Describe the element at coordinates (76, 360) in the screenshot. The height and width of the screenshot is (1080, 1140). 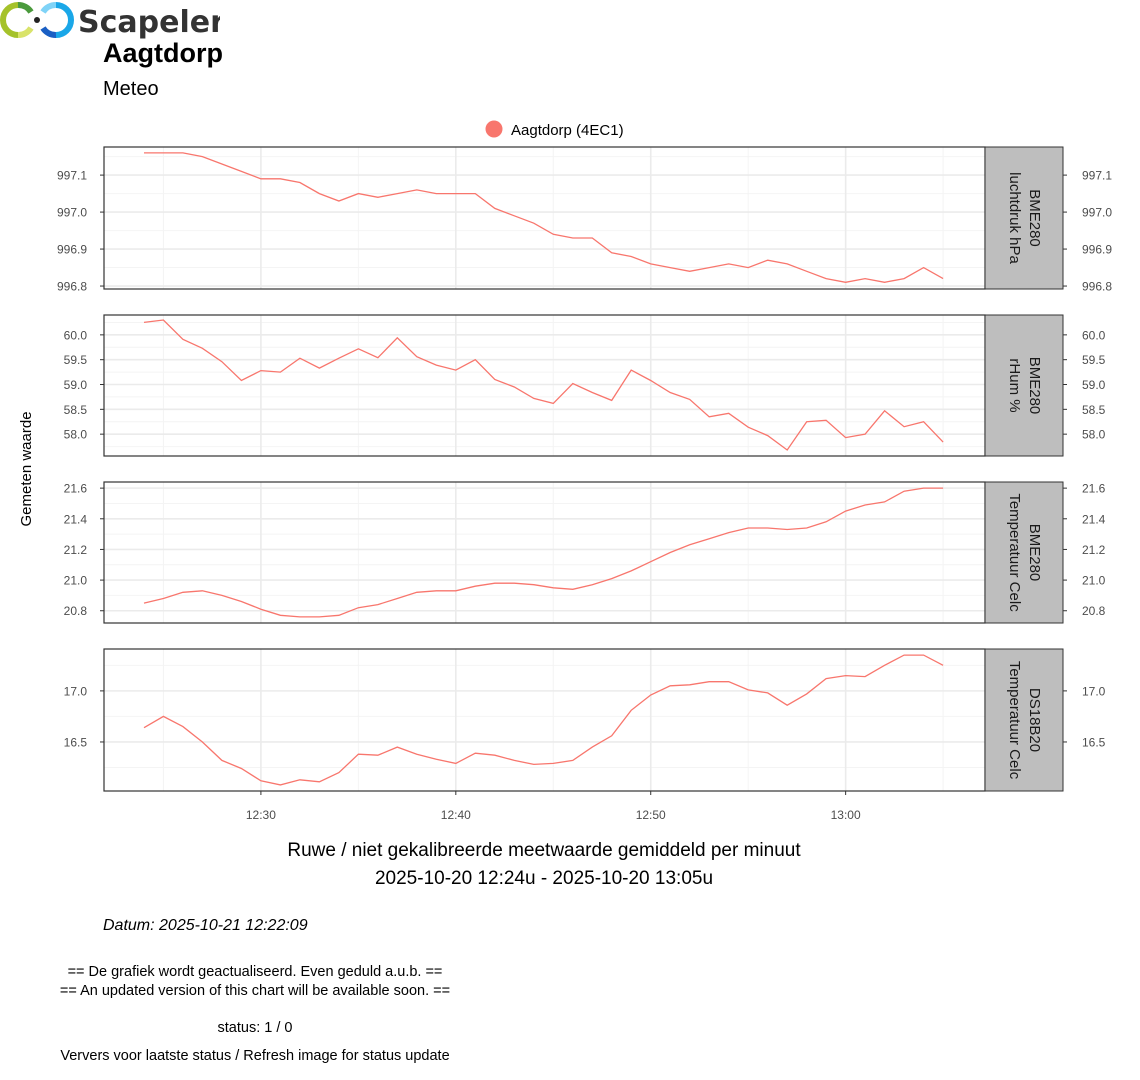
I see `y-tick-label-left: 59.5` at that location.